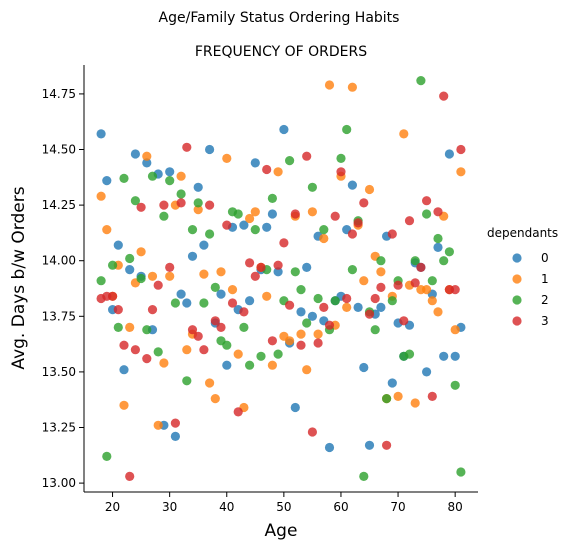 This screenshot has height=550, width=580. I want to click on figure-suptitle: Age/Family Status Ordering Habits, so click(279, 18).